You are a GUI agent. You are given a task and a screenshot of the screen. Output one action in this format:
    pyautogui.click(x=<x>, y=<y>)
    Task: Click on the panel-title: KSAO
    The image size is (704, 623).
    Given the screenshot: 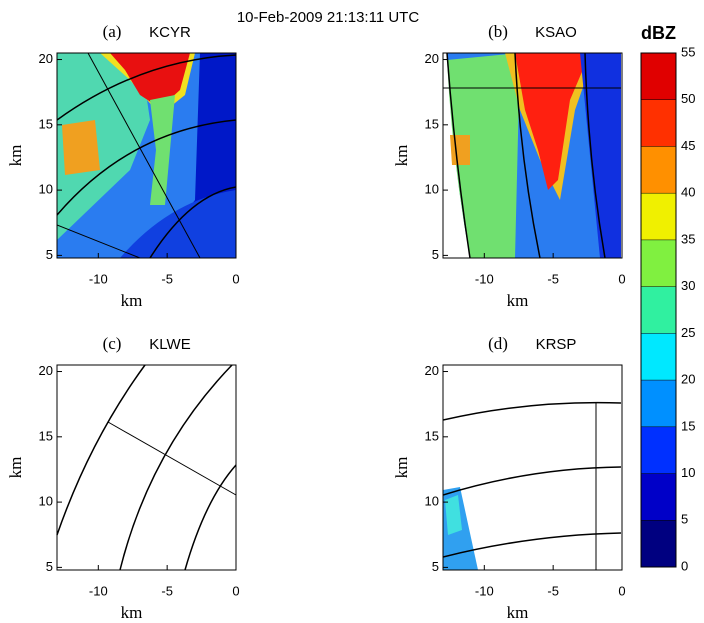 What is the action you would take?
    pyautogui.click(x=556, y=32)
    